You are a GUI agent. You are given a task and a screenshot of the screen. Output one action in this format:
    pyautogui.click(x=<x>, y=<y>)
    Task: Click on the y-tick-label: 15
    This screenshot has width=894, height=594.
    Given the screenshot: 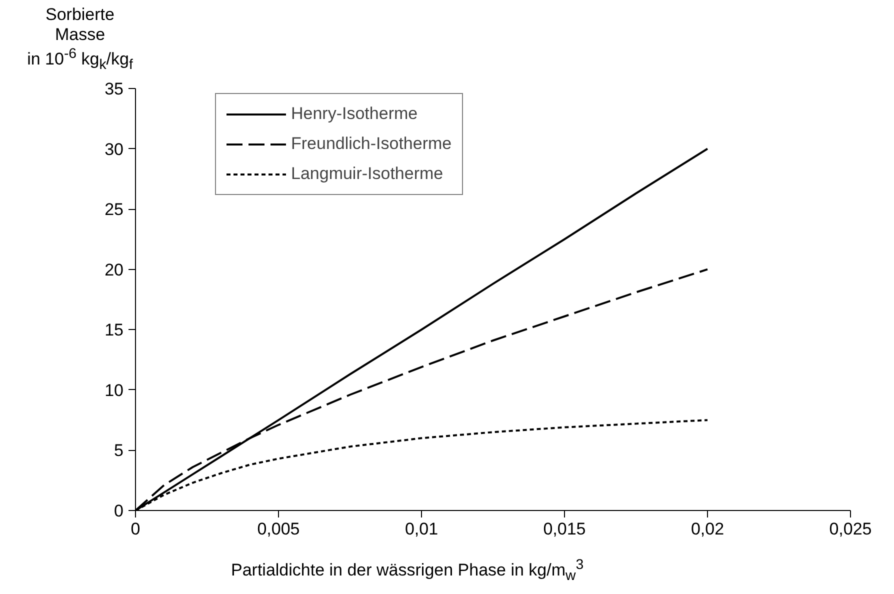 What is the action you would take?
    pyautogui.click(x=114, y=330)
    